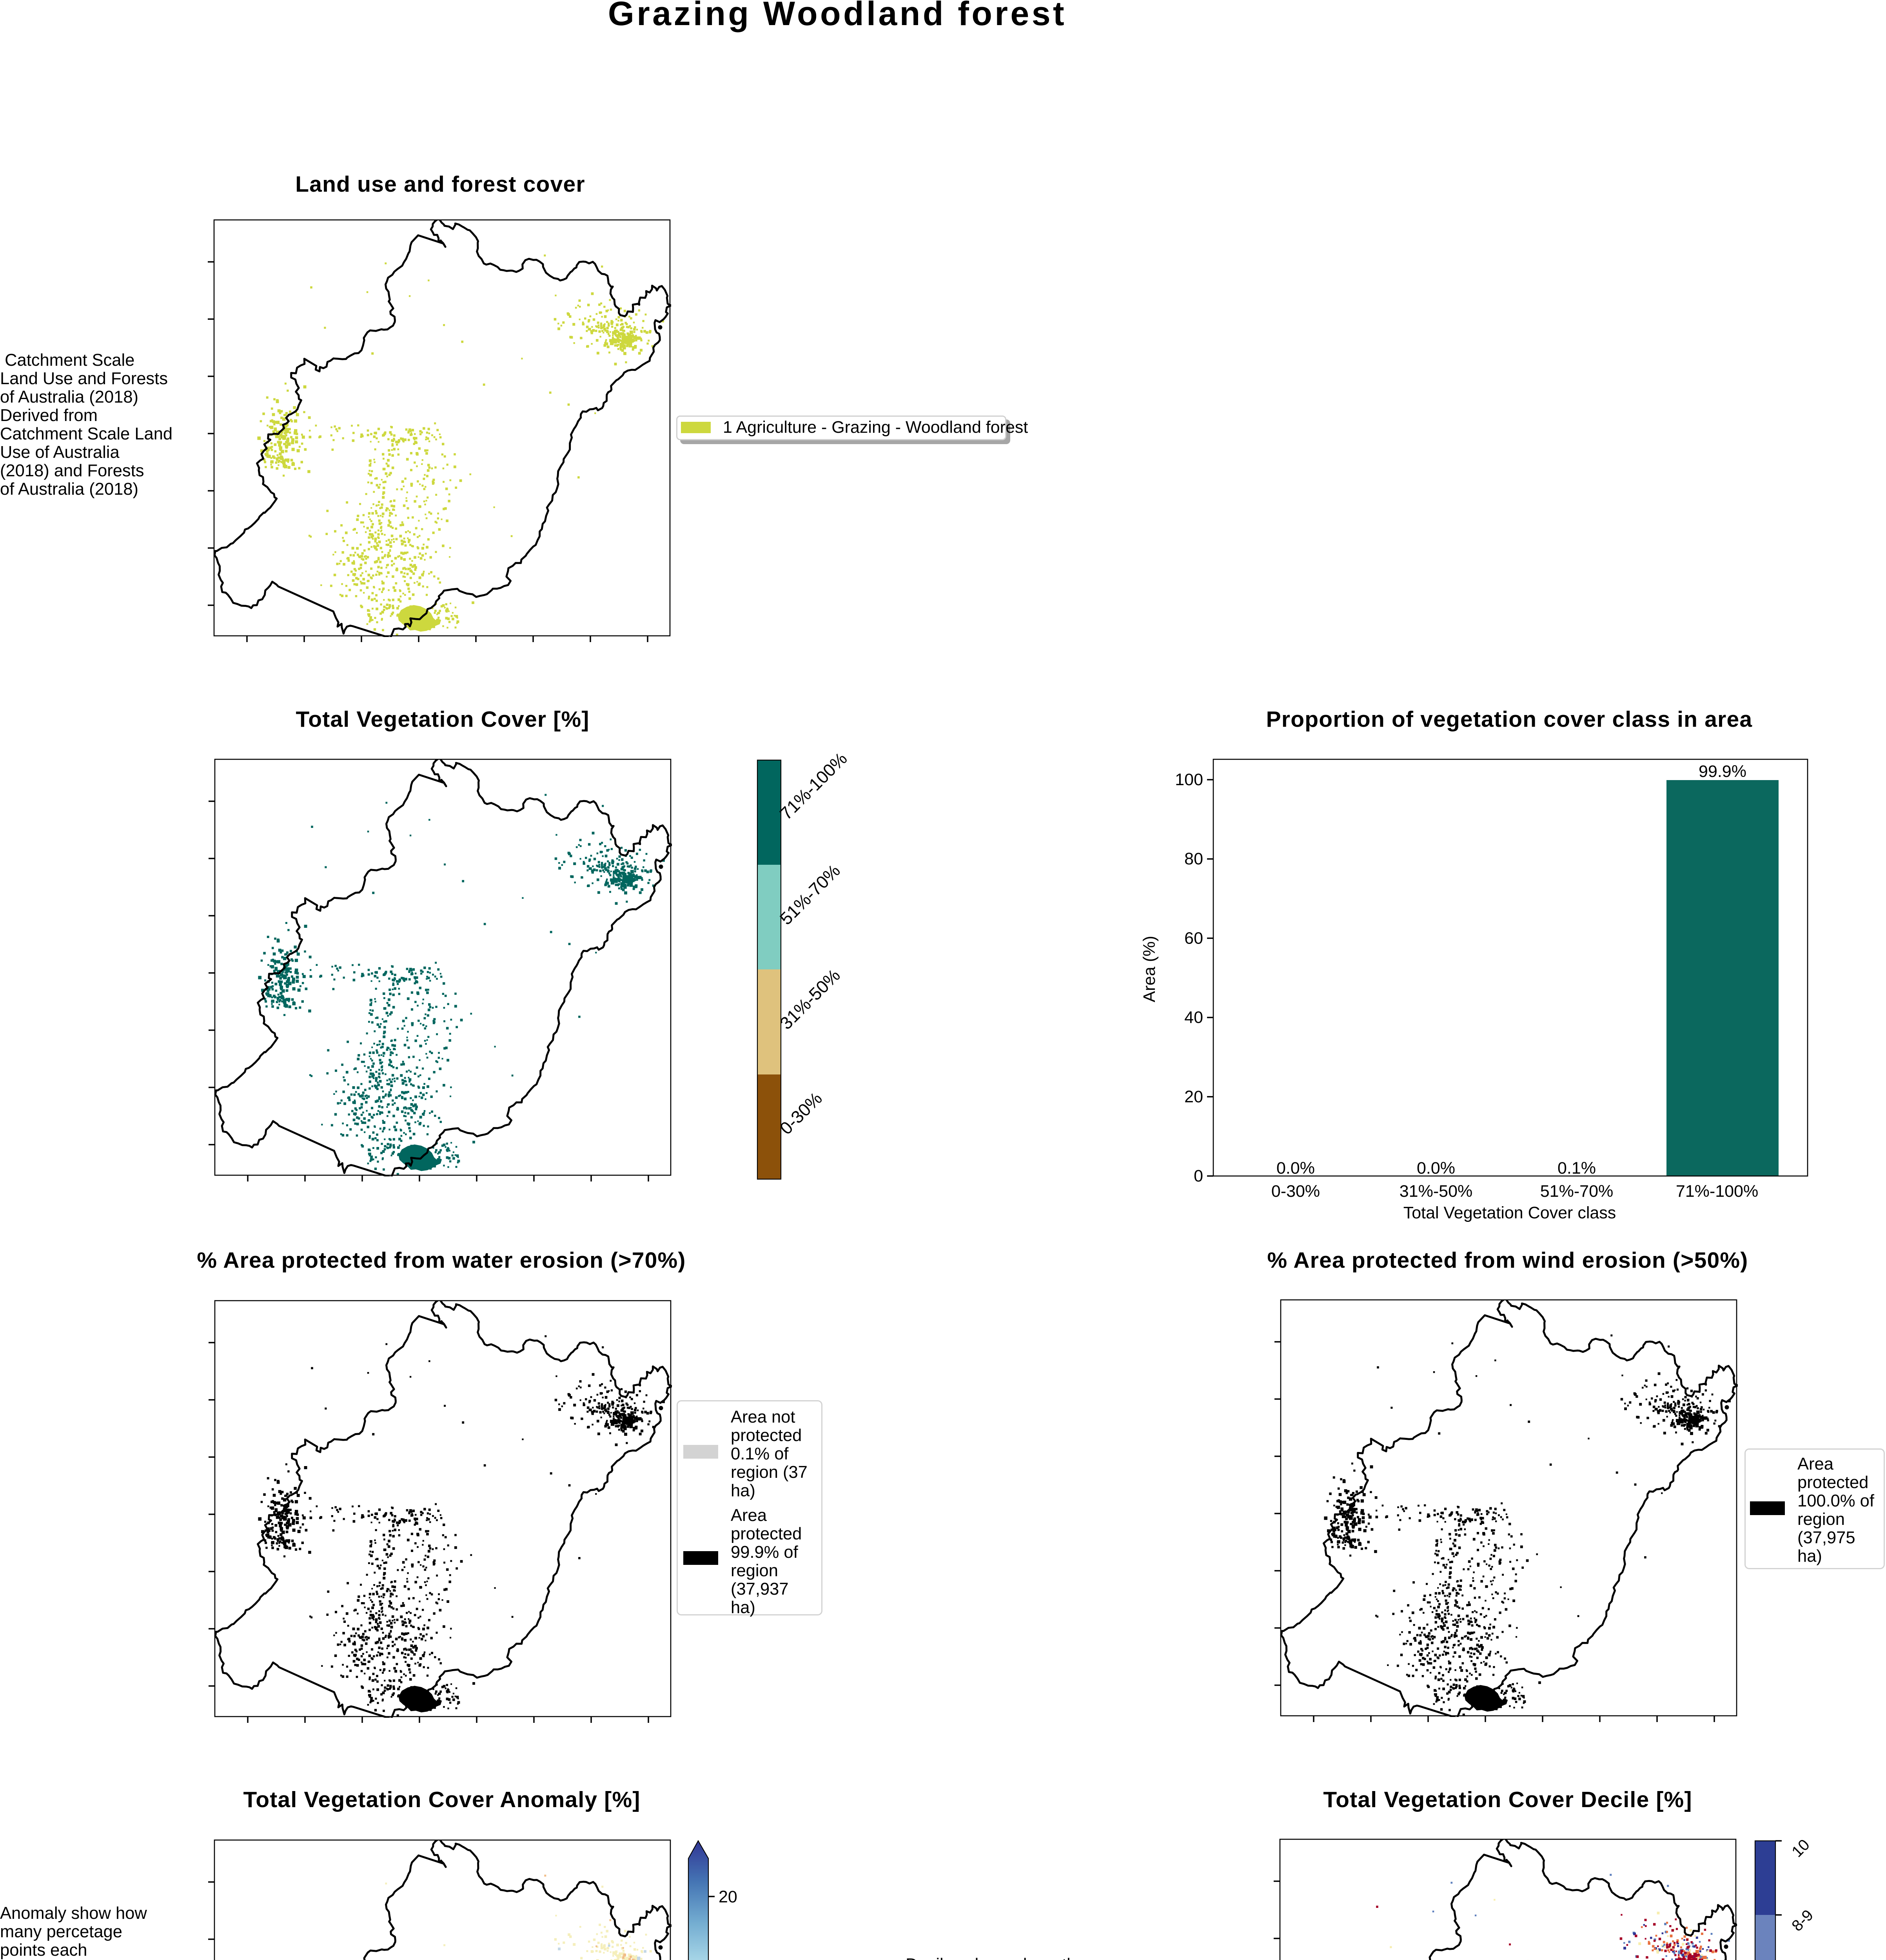 Image resolution: width=1886 pixels, height=1960 pixels. What do you see at coordinates (1189, 779) in the screenshot?
I see `svg-text: 100` at bounding box center [1189, 779].